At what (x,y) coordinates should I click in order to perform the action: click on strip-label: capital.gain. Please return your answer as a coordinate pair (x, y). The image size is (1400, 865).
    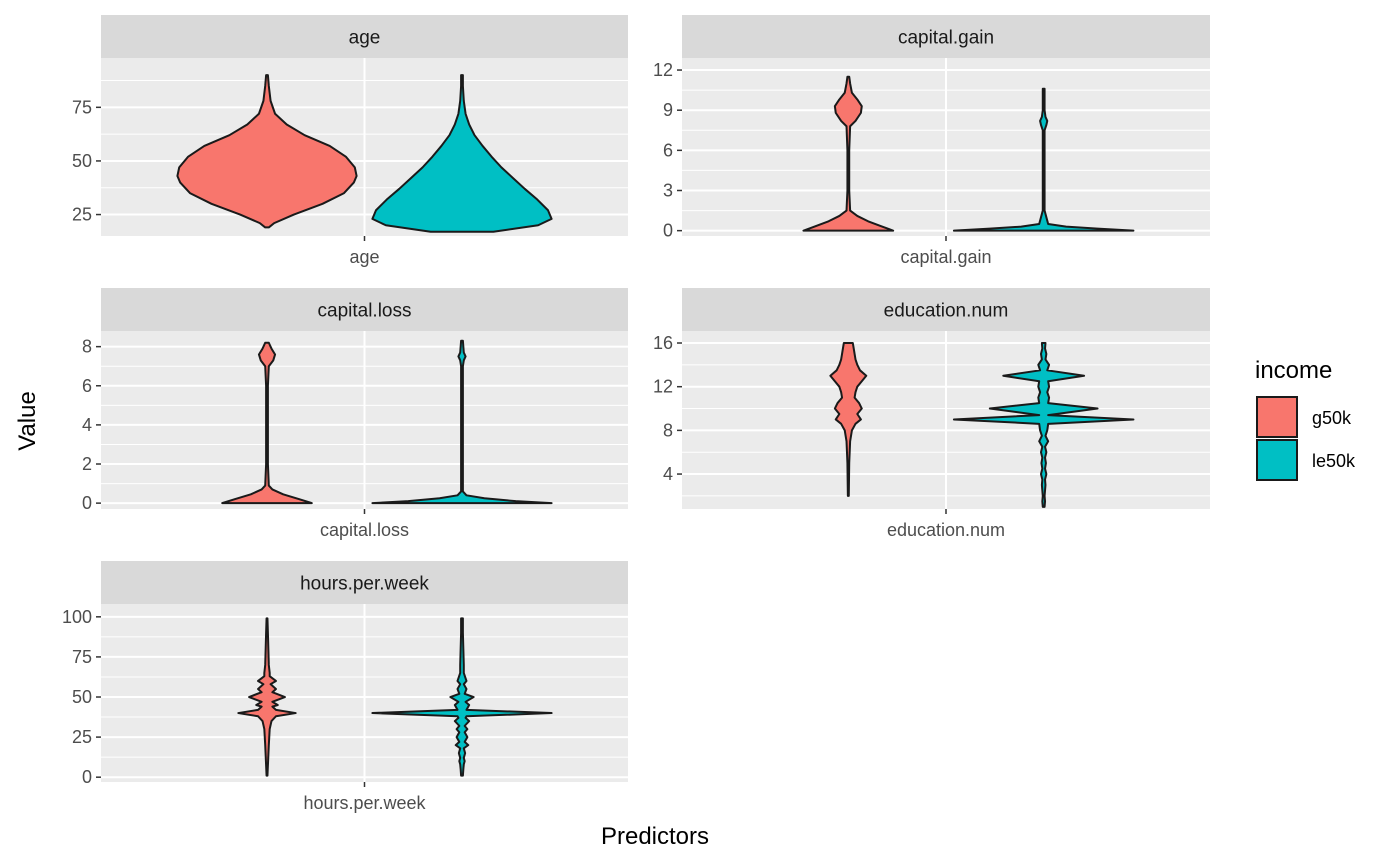
    Looking at the image, I should click on (946, 38).